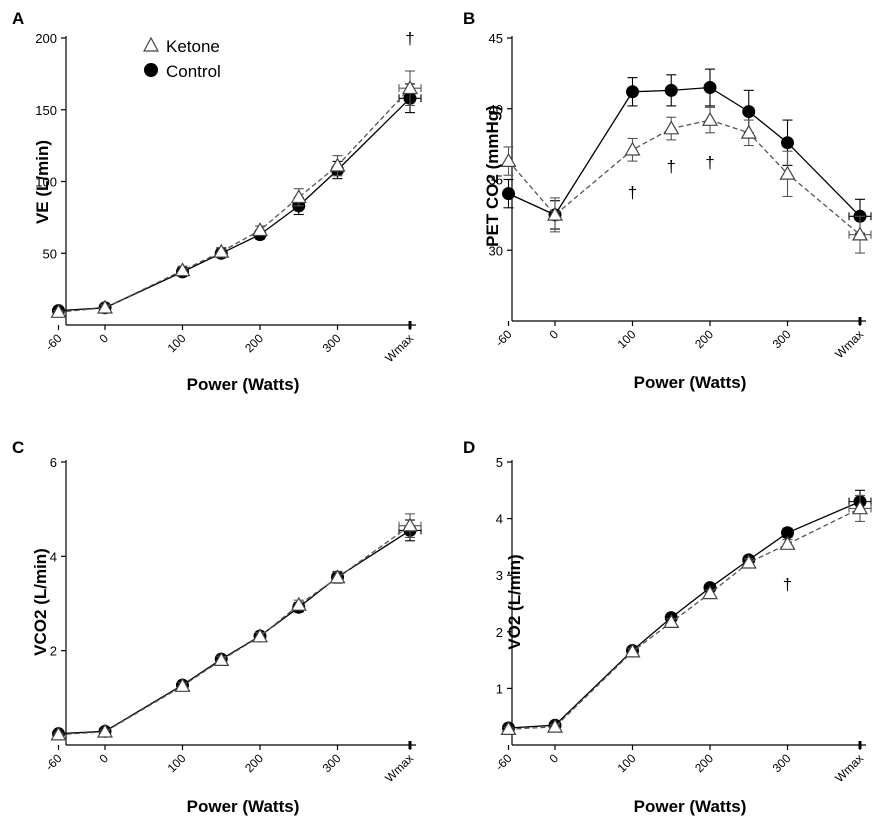 This screenshot has height=820, width=893. I want to click on y-tick-label: 40, so click(496, 109).